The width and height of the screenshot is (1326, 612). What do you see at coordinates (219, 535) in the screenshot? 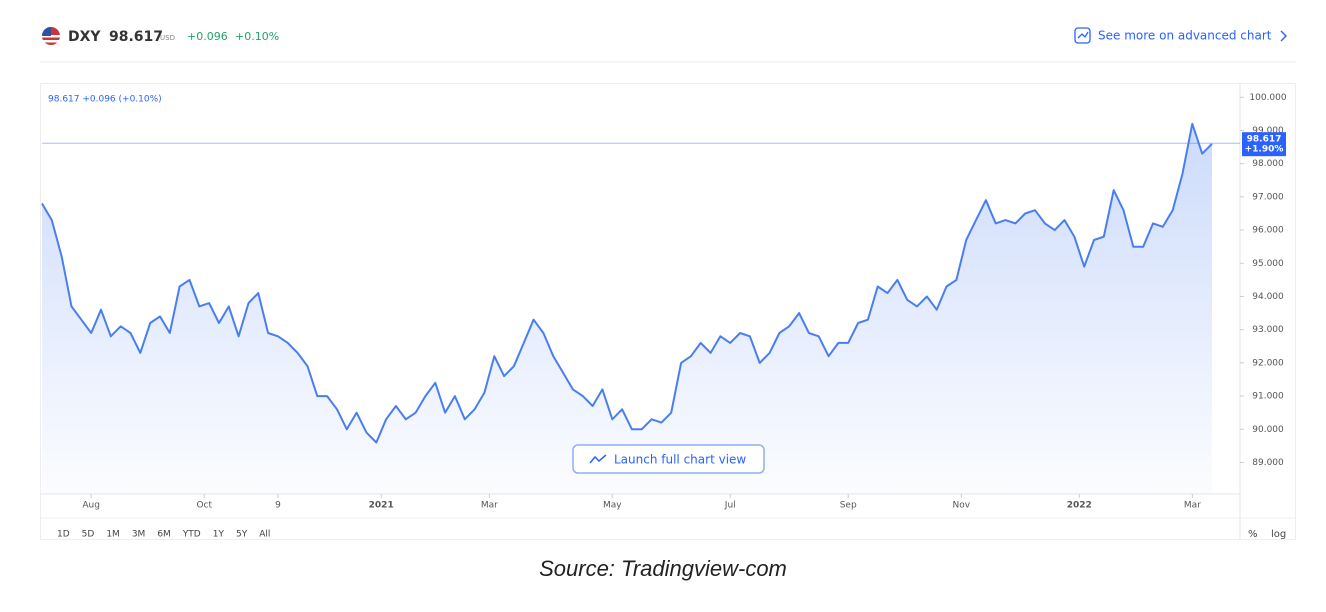
I see `range-button: 1Y` at bounding box center [219, 535].